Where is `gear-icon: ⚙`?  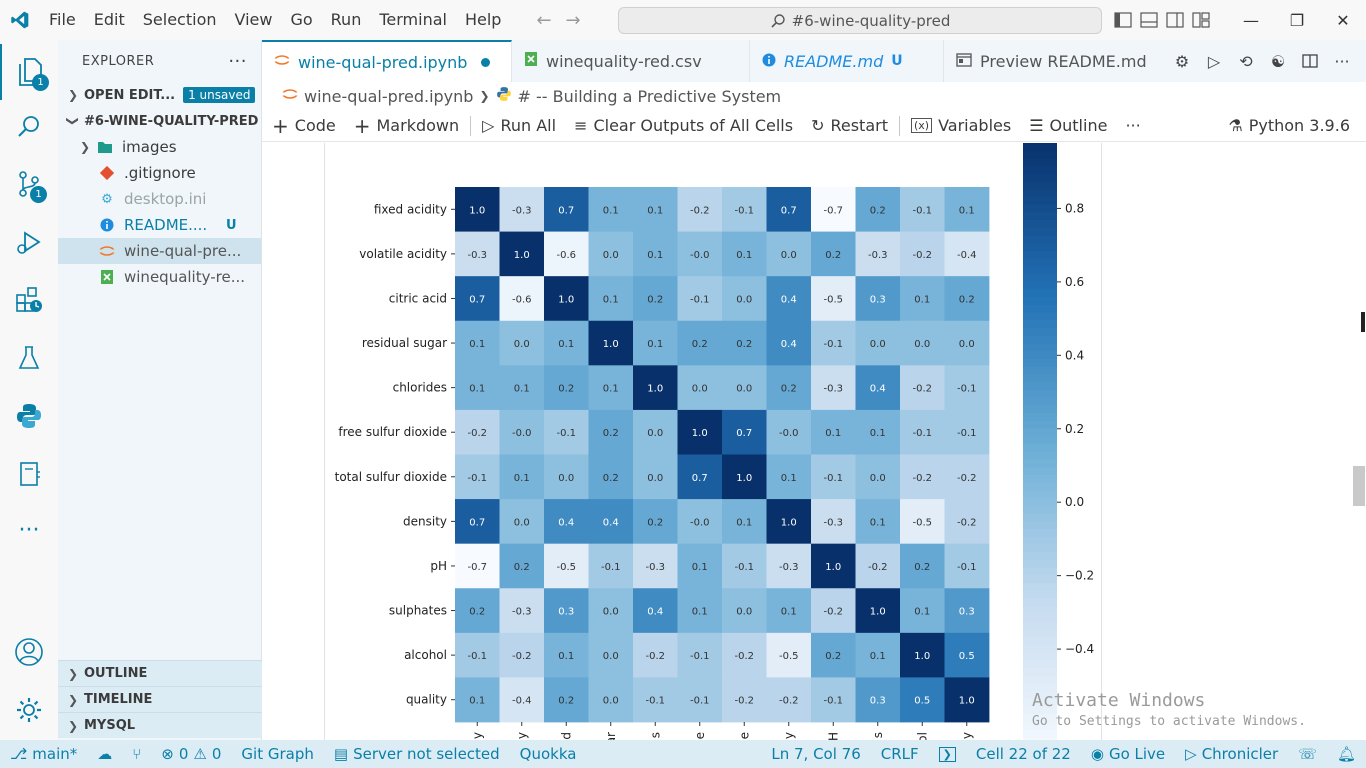 gear-icon: ⚙ is located at coordinates (1182, 61).